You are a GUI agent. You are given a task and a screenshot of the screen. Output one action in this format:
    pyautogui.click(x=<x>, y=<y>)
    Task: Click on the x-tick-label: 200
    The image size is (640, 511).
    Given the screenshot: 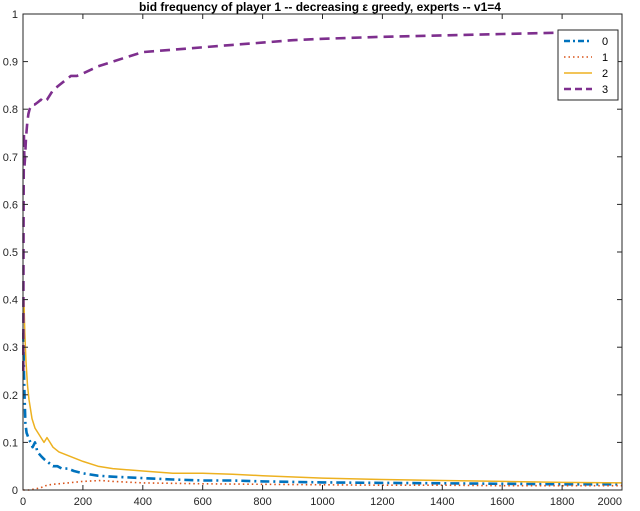 What is the action you would take?
    pyautogui.click(x=83, y=502)
    